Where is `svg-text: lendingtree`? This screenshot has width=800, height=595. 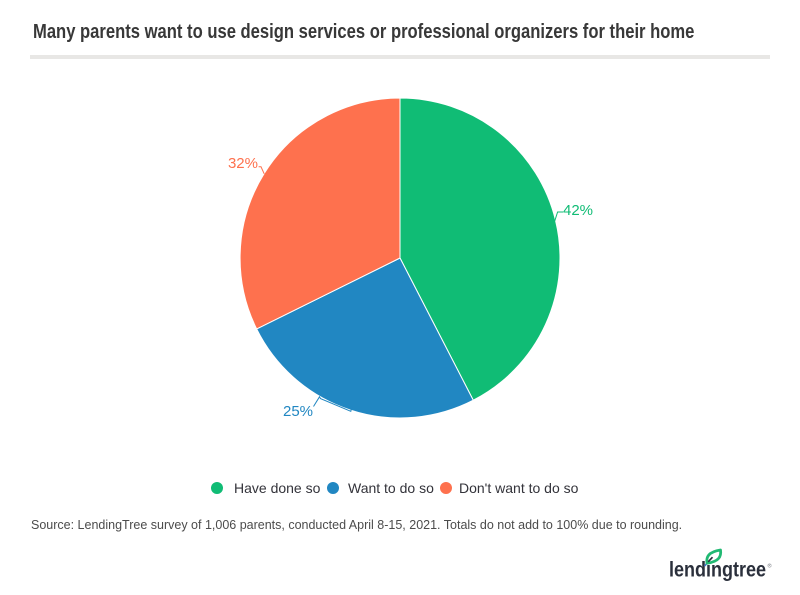 svg-text: lendingtree is located at coordinates (717, 570).